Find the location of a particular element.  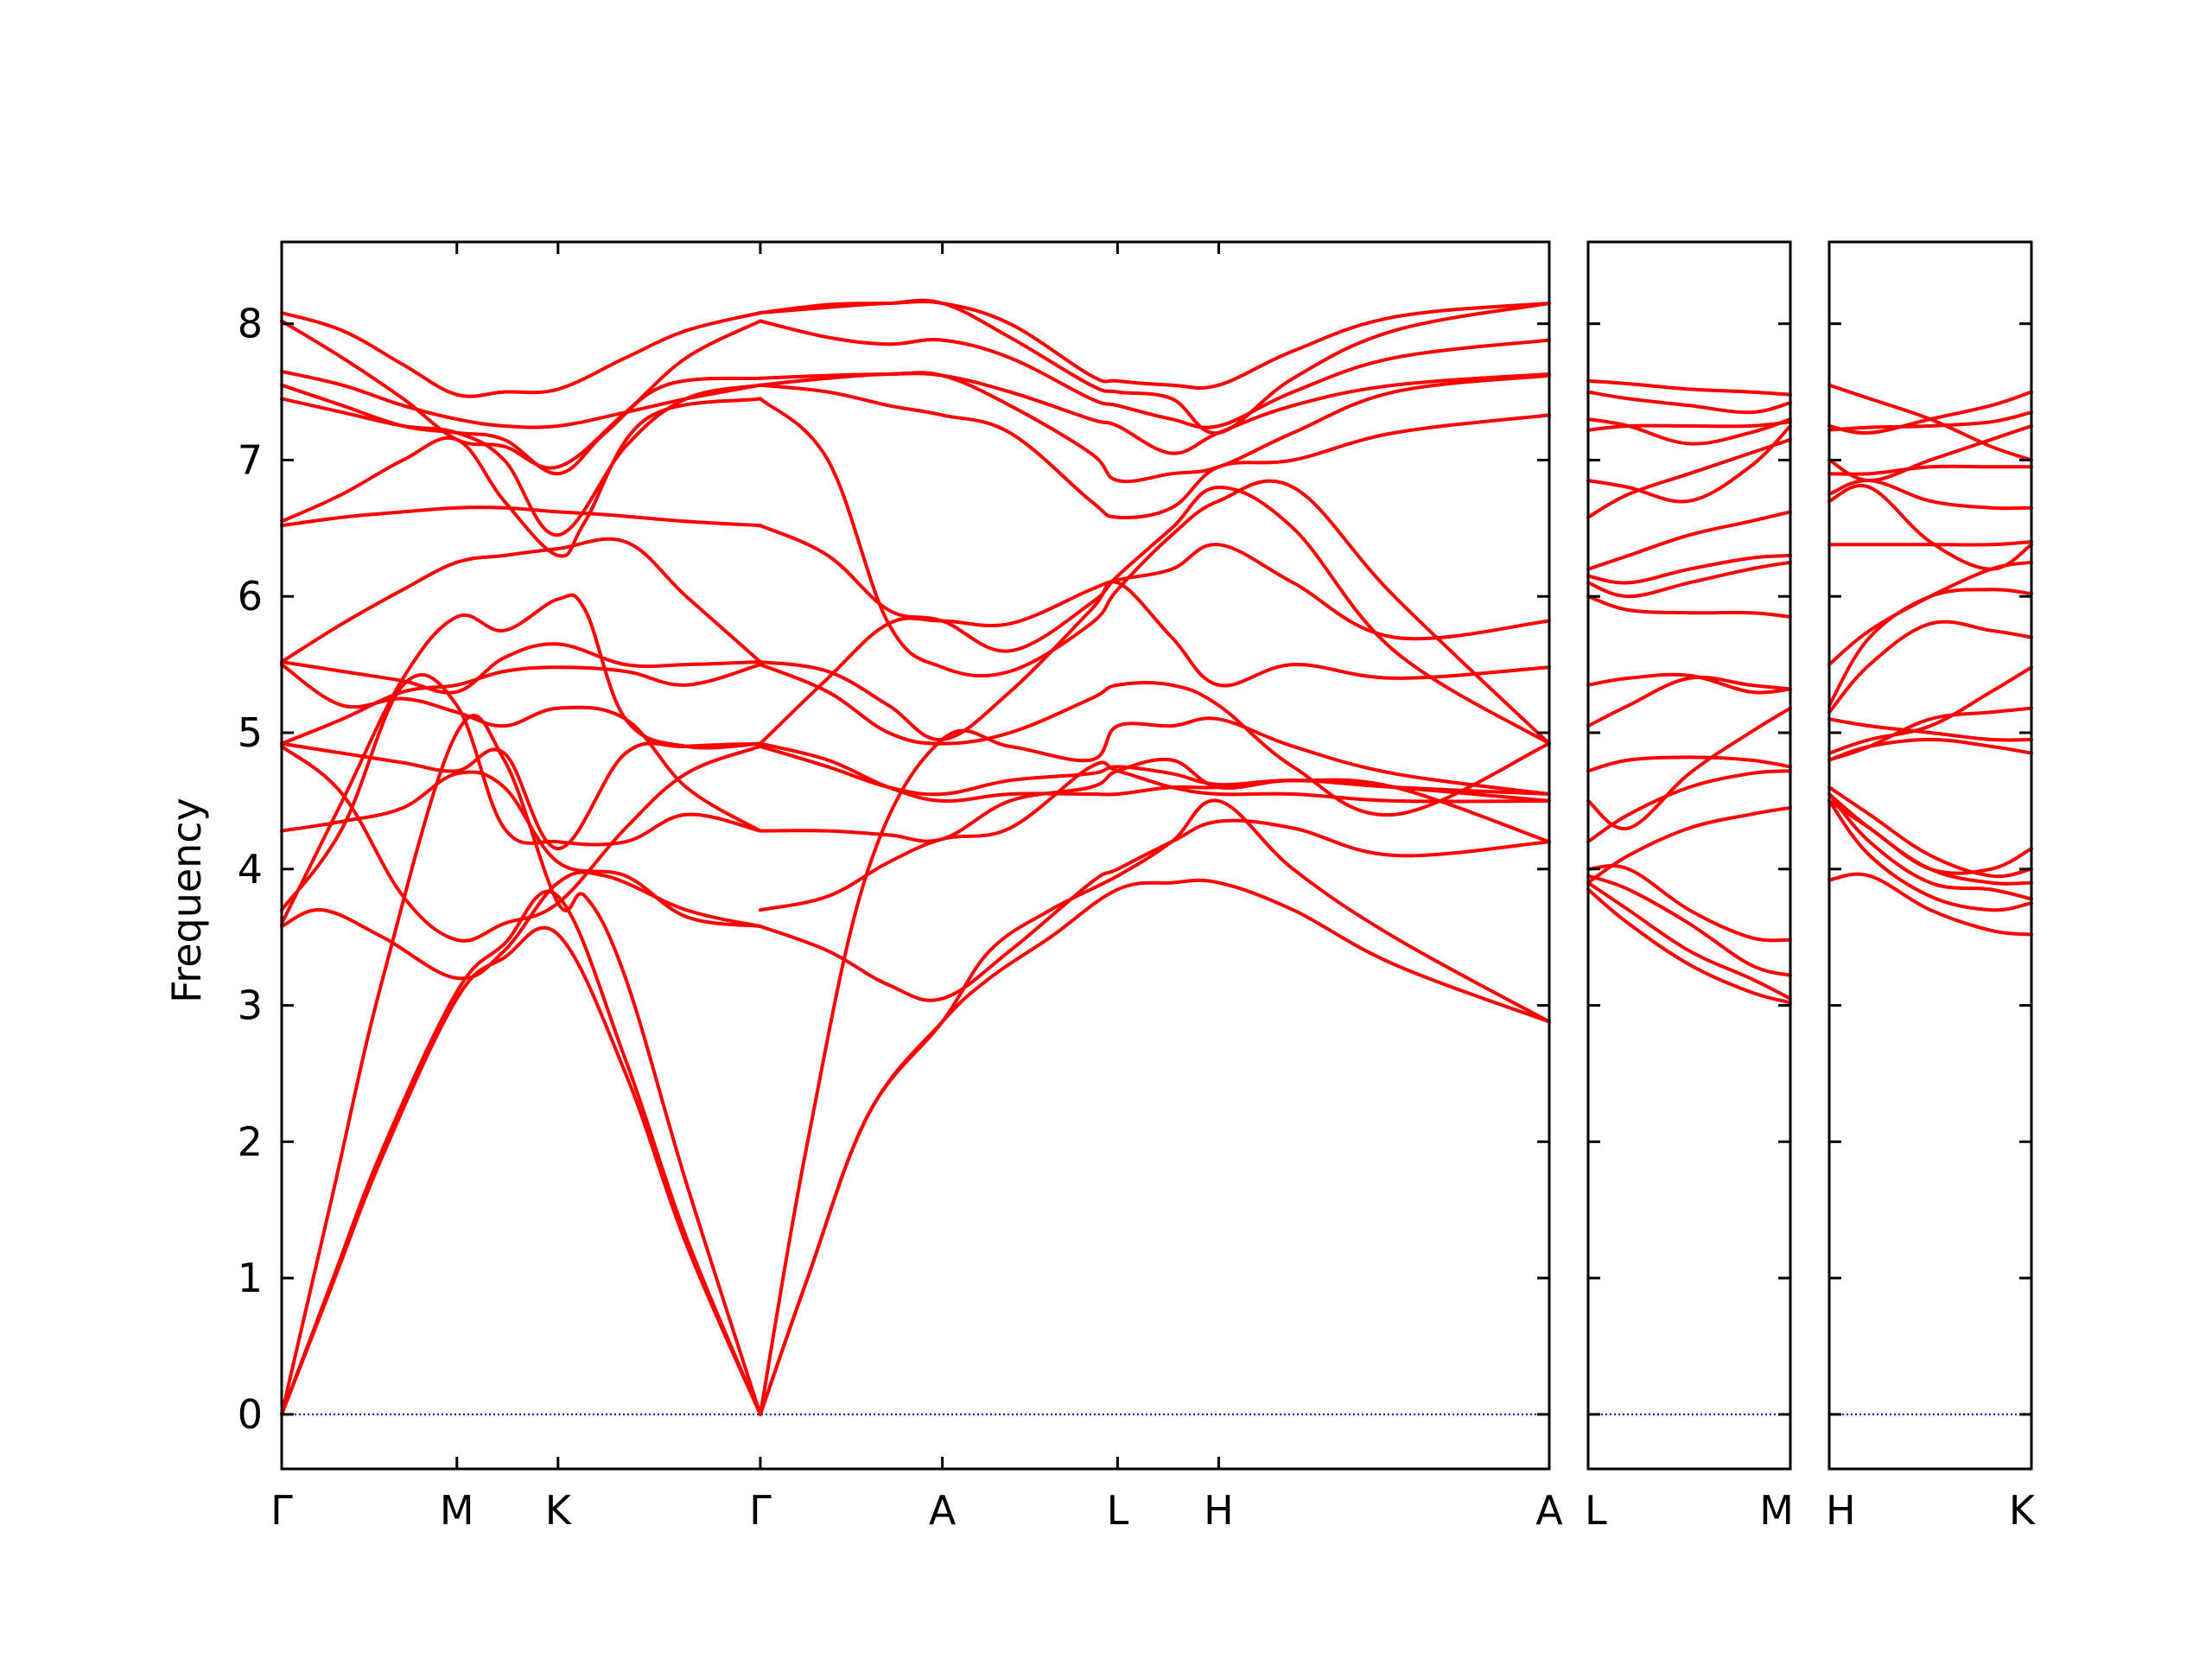

y-tick-label: 4 is located at coordinates (250, 869).